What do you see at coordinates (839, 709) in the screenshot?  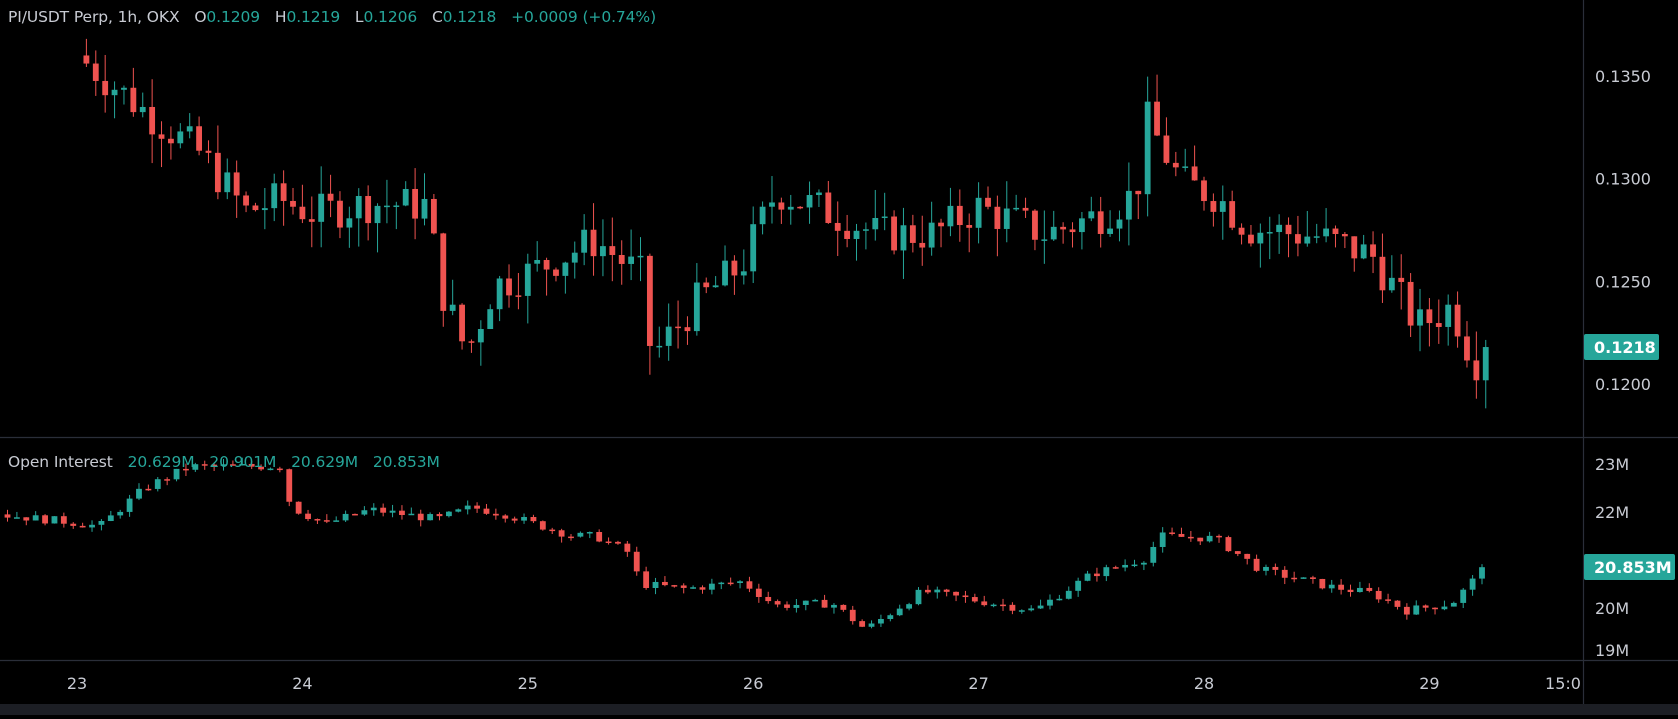 I see `bottom-scrollbar` at bounding box center [839, 709].